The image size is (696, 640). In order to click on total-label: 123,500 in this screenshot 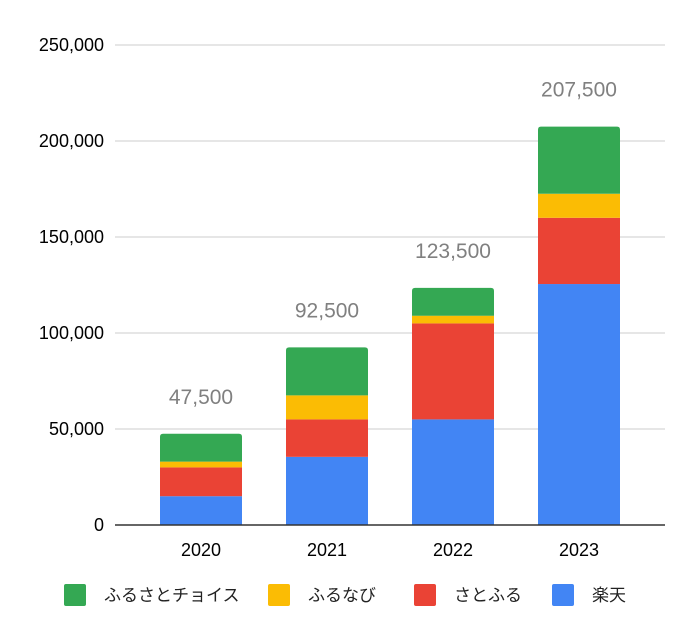, I will do `click(453, 251)`.